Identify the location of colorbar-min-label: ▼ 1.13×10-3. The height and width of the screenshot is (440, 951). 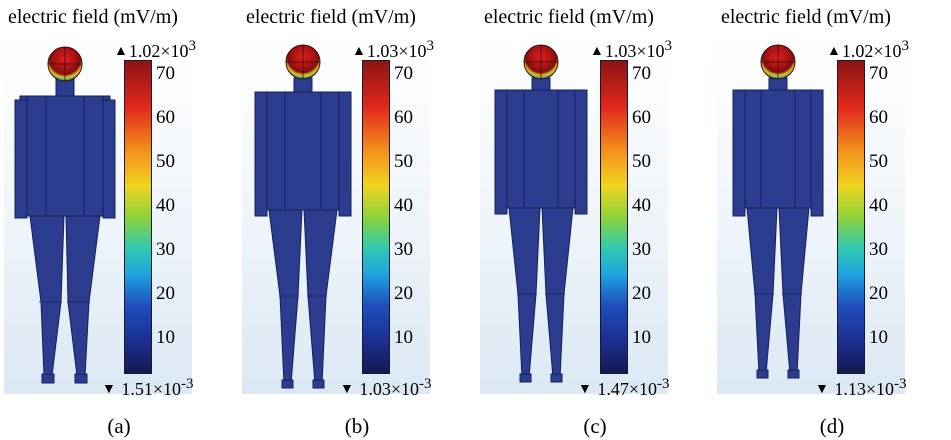
(861, 387).